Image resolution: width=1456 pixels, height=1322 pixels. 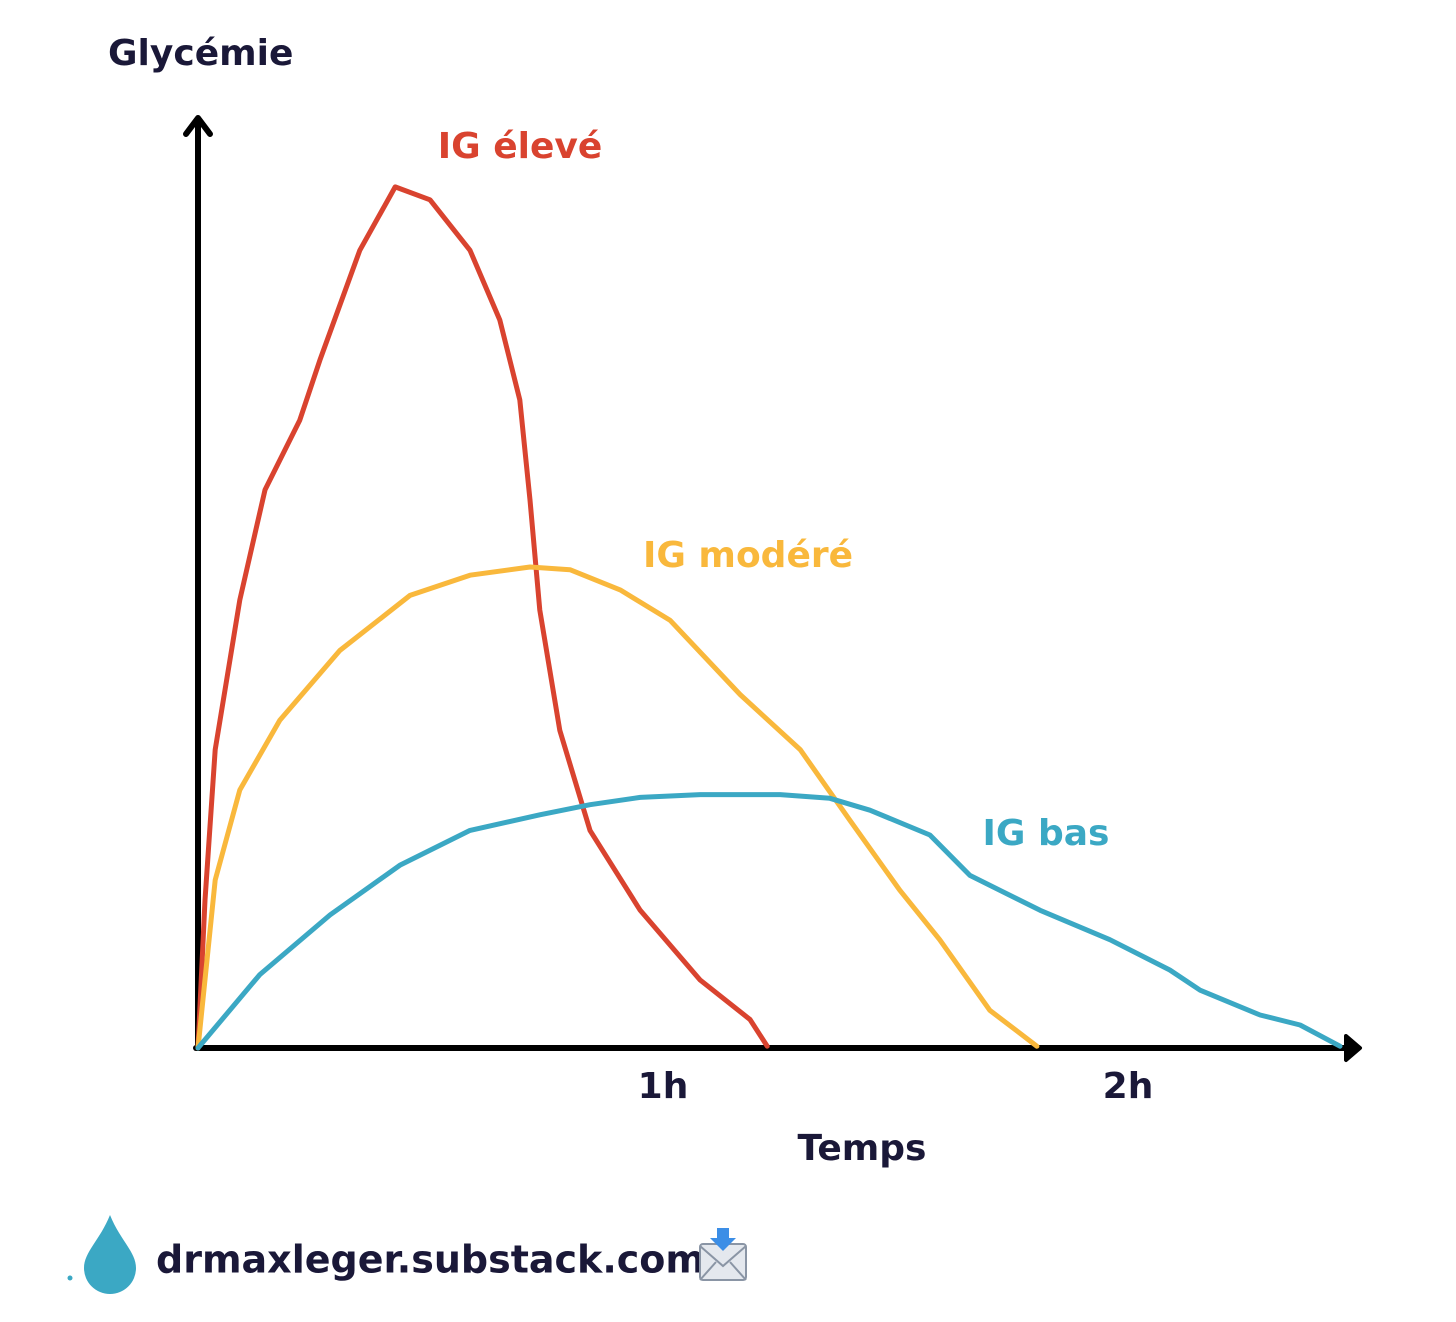 I want to click on y-axis-title: Glycémie, so click(x=200, y=53).